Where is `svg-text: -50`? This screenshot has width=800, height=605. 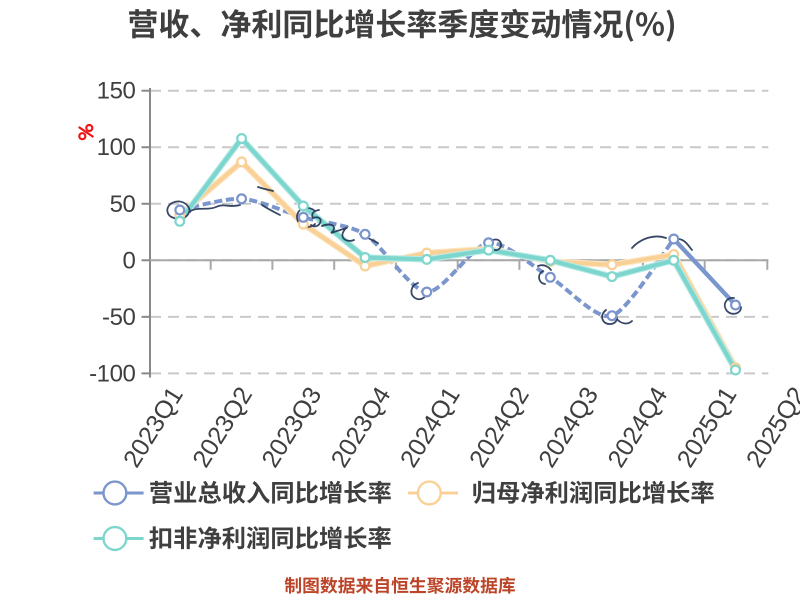 svg-text: -50 is located at coordinates (119, 317).